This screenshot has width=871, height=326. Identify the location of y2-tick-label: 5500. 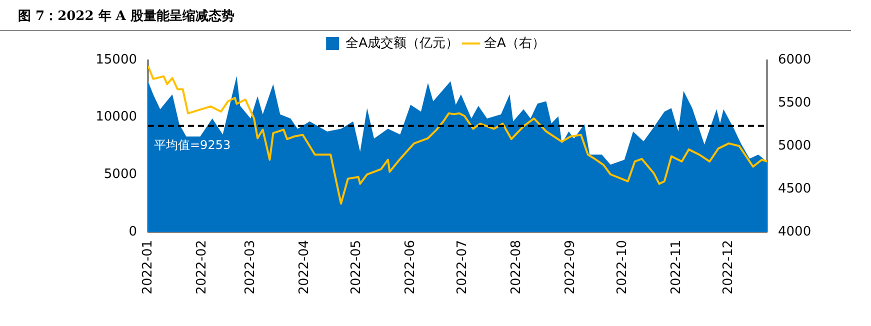
(795, 102).